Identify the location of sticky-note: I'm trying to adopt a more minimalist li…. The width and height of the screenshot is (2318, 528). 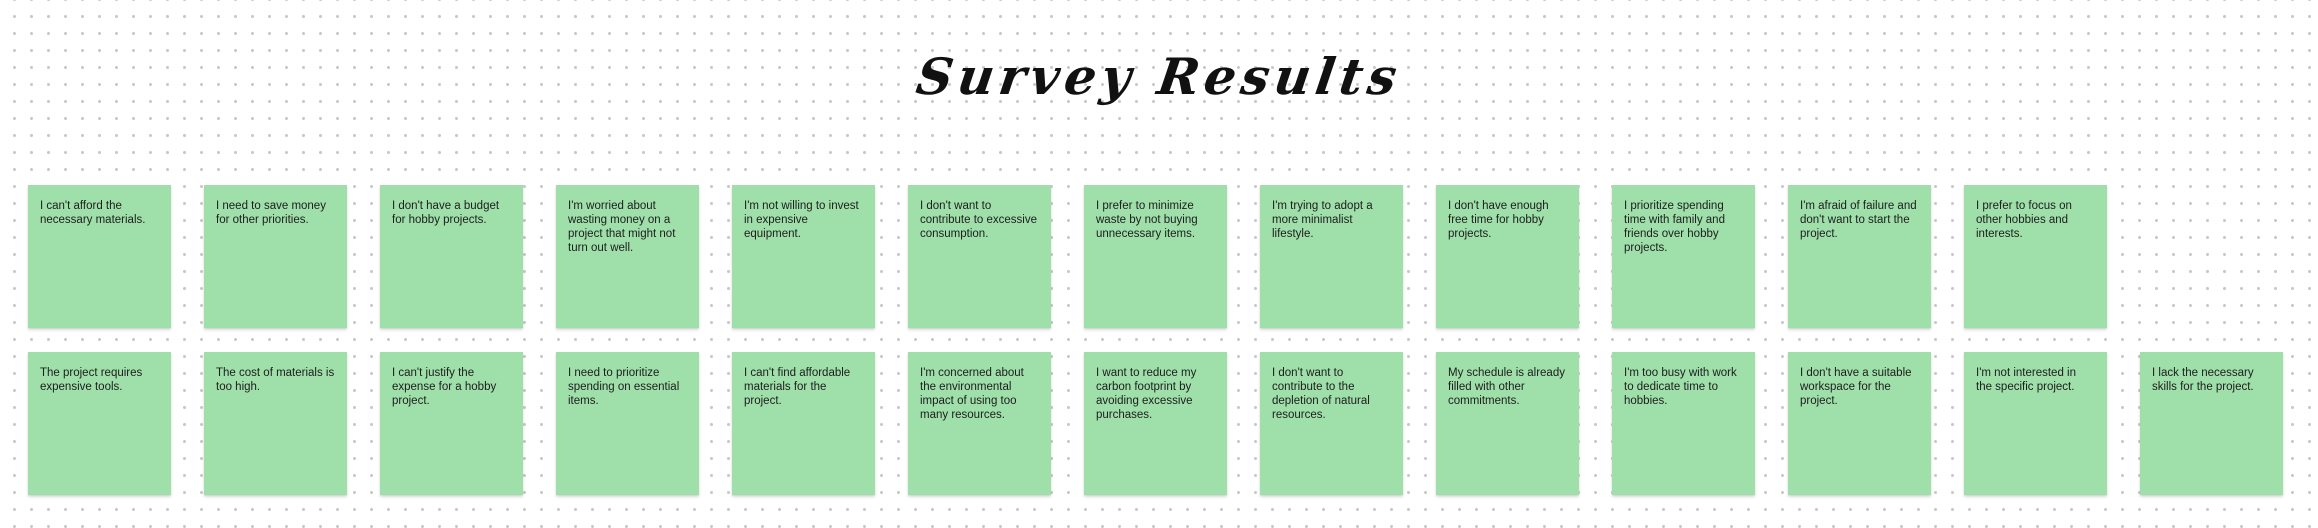
(1331, 256).